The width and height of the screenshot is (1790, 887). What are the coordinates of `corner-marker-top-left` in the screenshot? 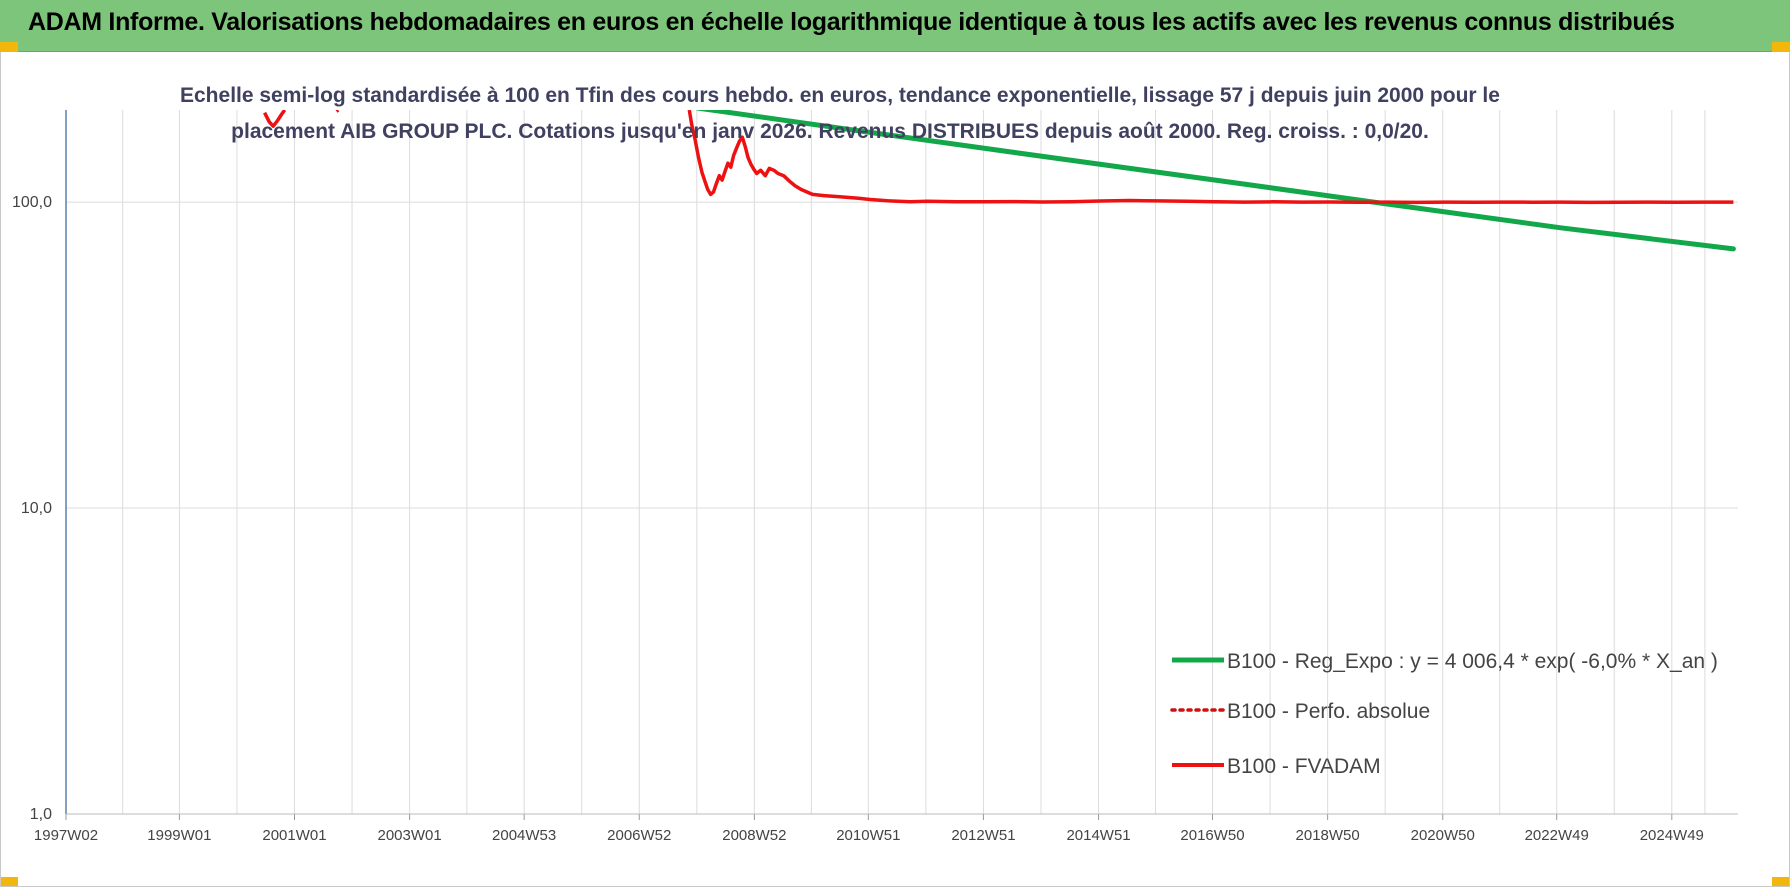 It's located at (9, 47).